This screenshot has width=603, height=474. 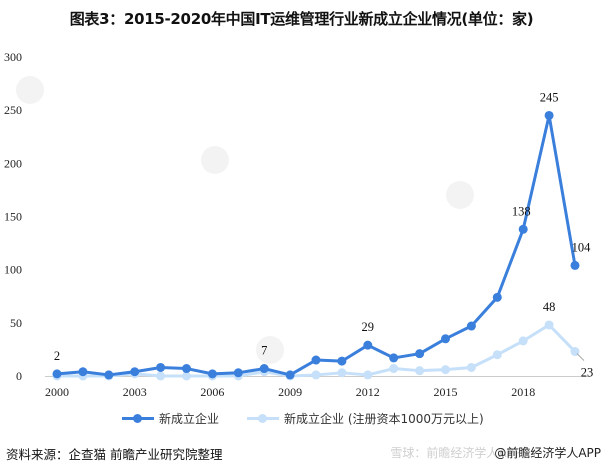 What do you see at coordinates (263, 418) in the screenshot?
I see `legend-marker-light-icon` at bounding box center [263, 418].